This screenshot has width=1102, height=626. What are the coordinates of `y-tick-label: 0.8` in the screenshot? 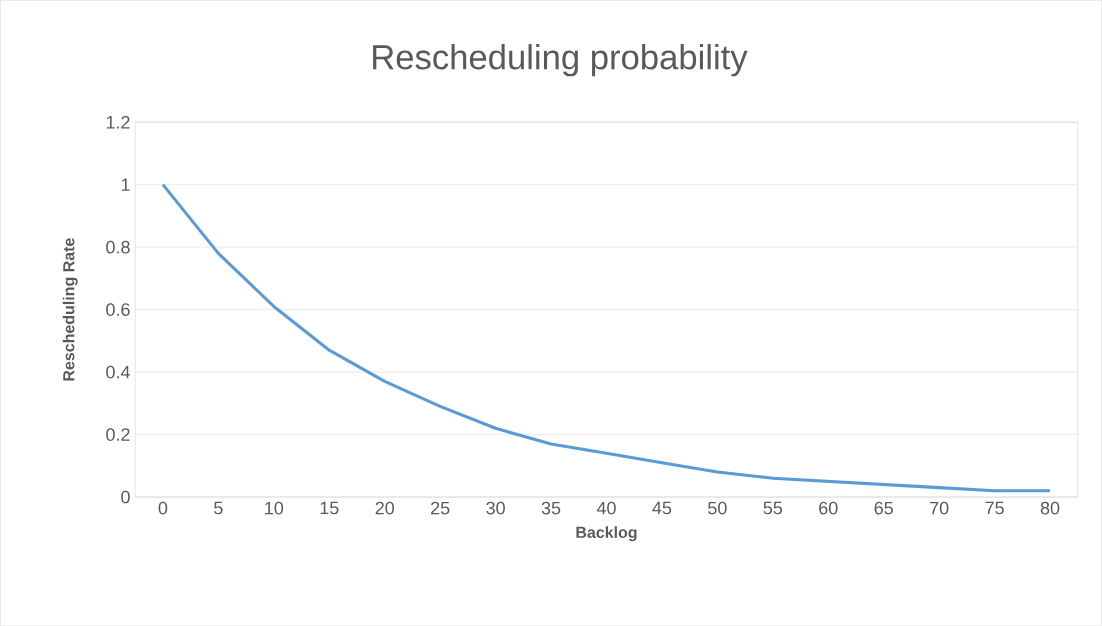 It's located at (118, 247).